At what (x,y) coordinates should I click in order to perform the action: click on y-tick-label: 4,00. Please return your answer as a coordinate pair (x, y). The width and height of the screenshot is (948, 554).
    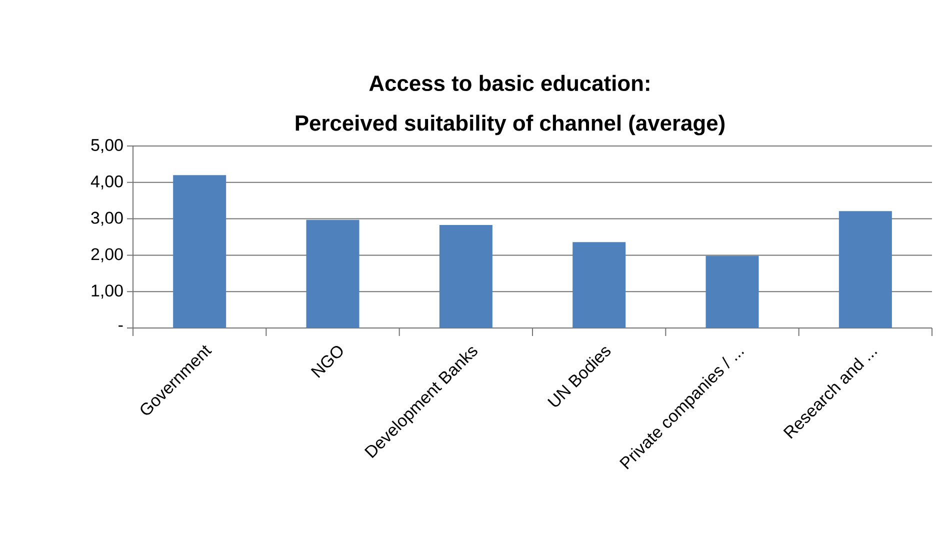
    Looking at the image, I should click on (106, 182).